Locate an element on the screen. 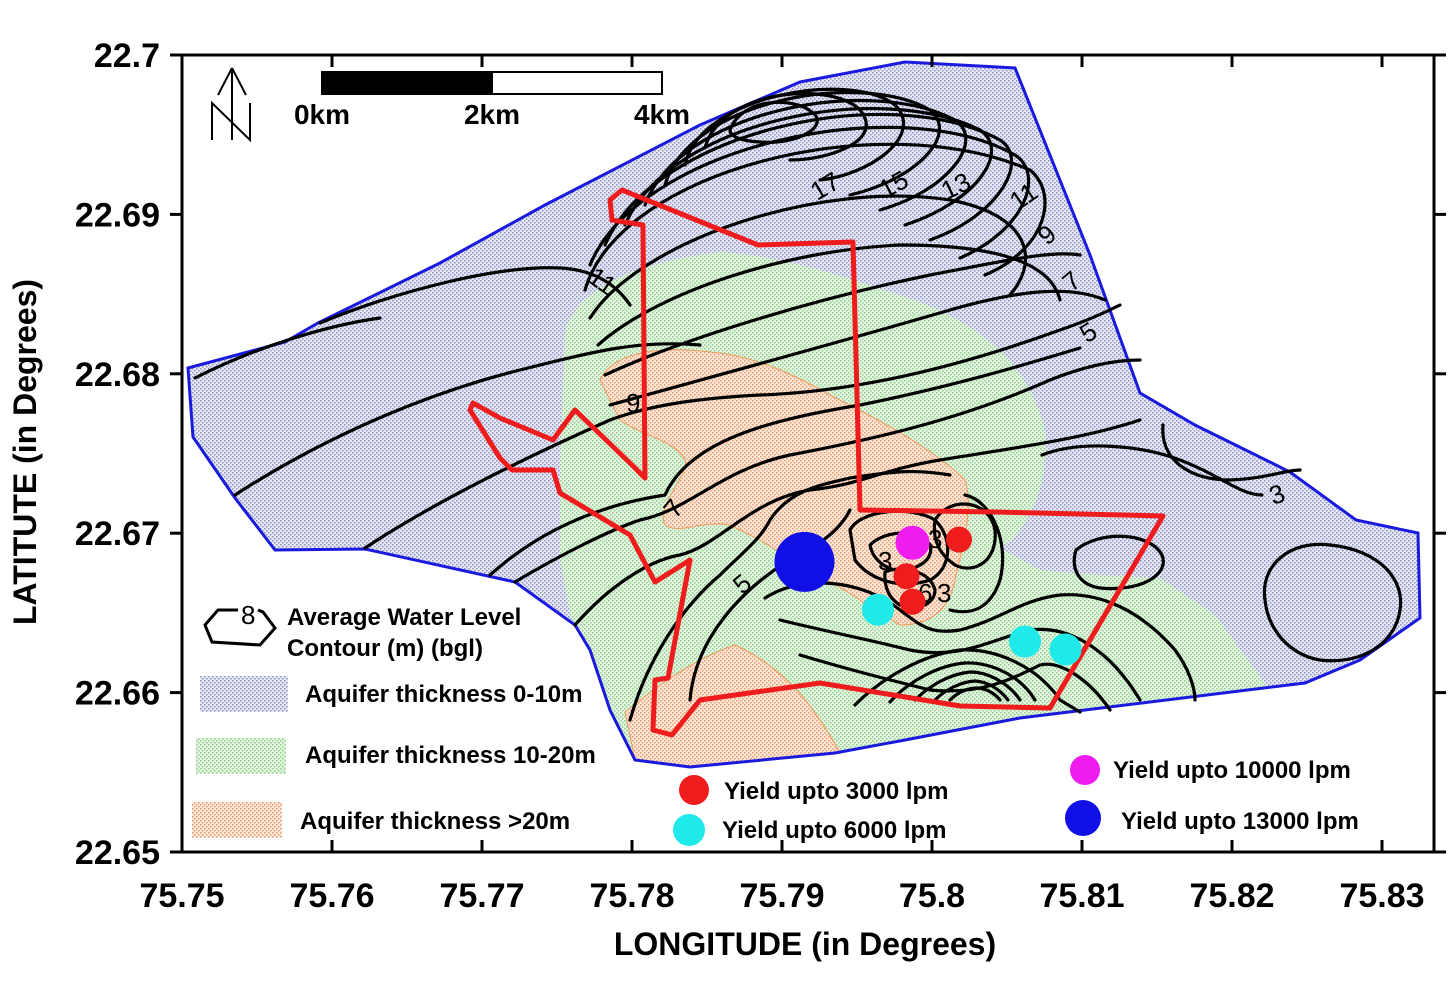  contour-legend-symbol is located at coordinates (240, 627).